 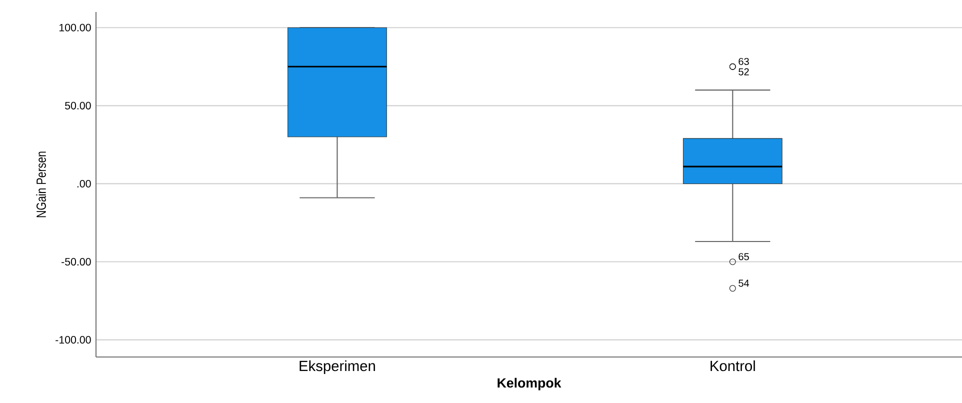 What do you see at coordinates (41, 185) in the screenshot?
I see `y-axis-title: NGain Persen` at bounding box center [41, 185].